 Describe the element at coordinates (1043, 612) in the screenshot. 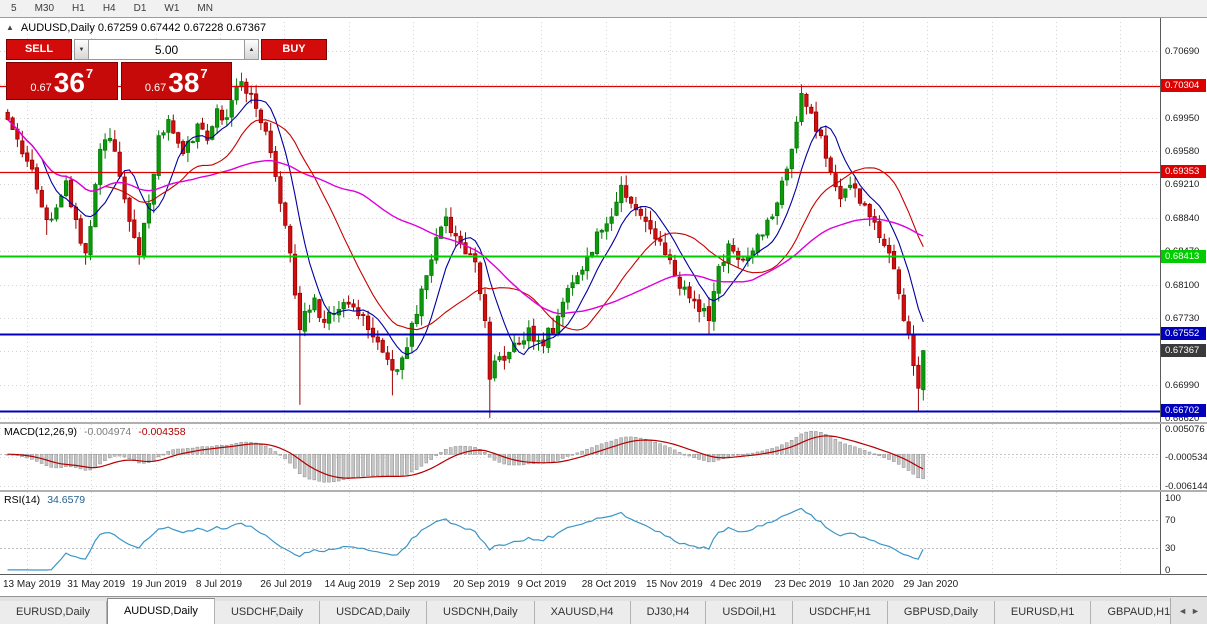

I see `chart-tab-eurusd-h1: EURUSD,H1` at that location.